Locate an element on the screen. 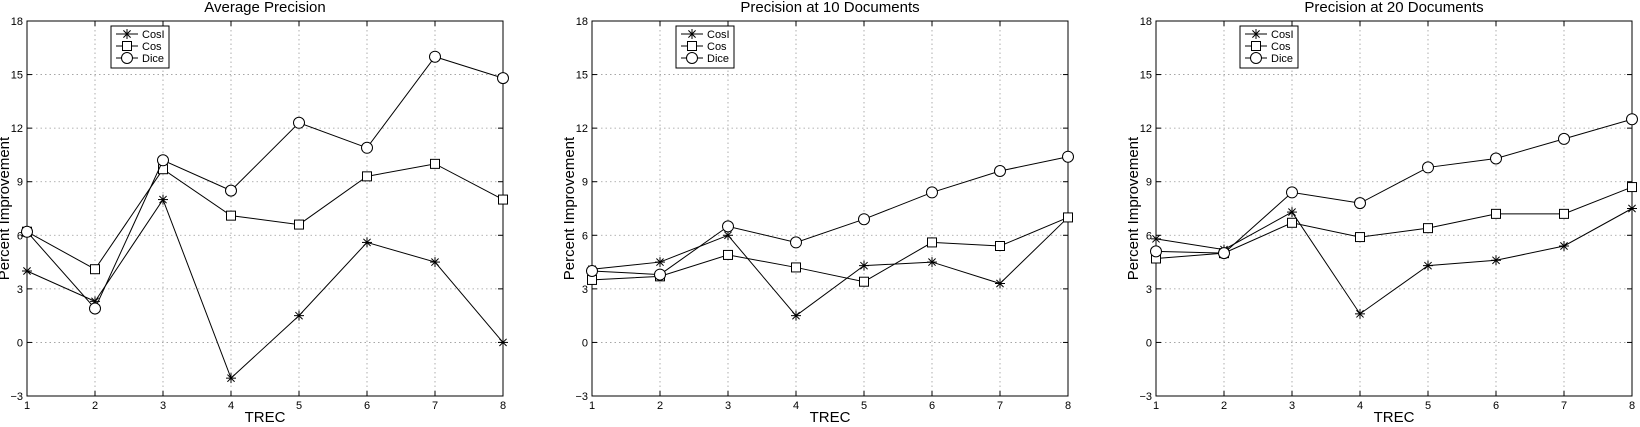 The height and width of the screenshot is (427, 1640). chart-title: Precision at 20 Documents is located at coordinates (1393, 8).